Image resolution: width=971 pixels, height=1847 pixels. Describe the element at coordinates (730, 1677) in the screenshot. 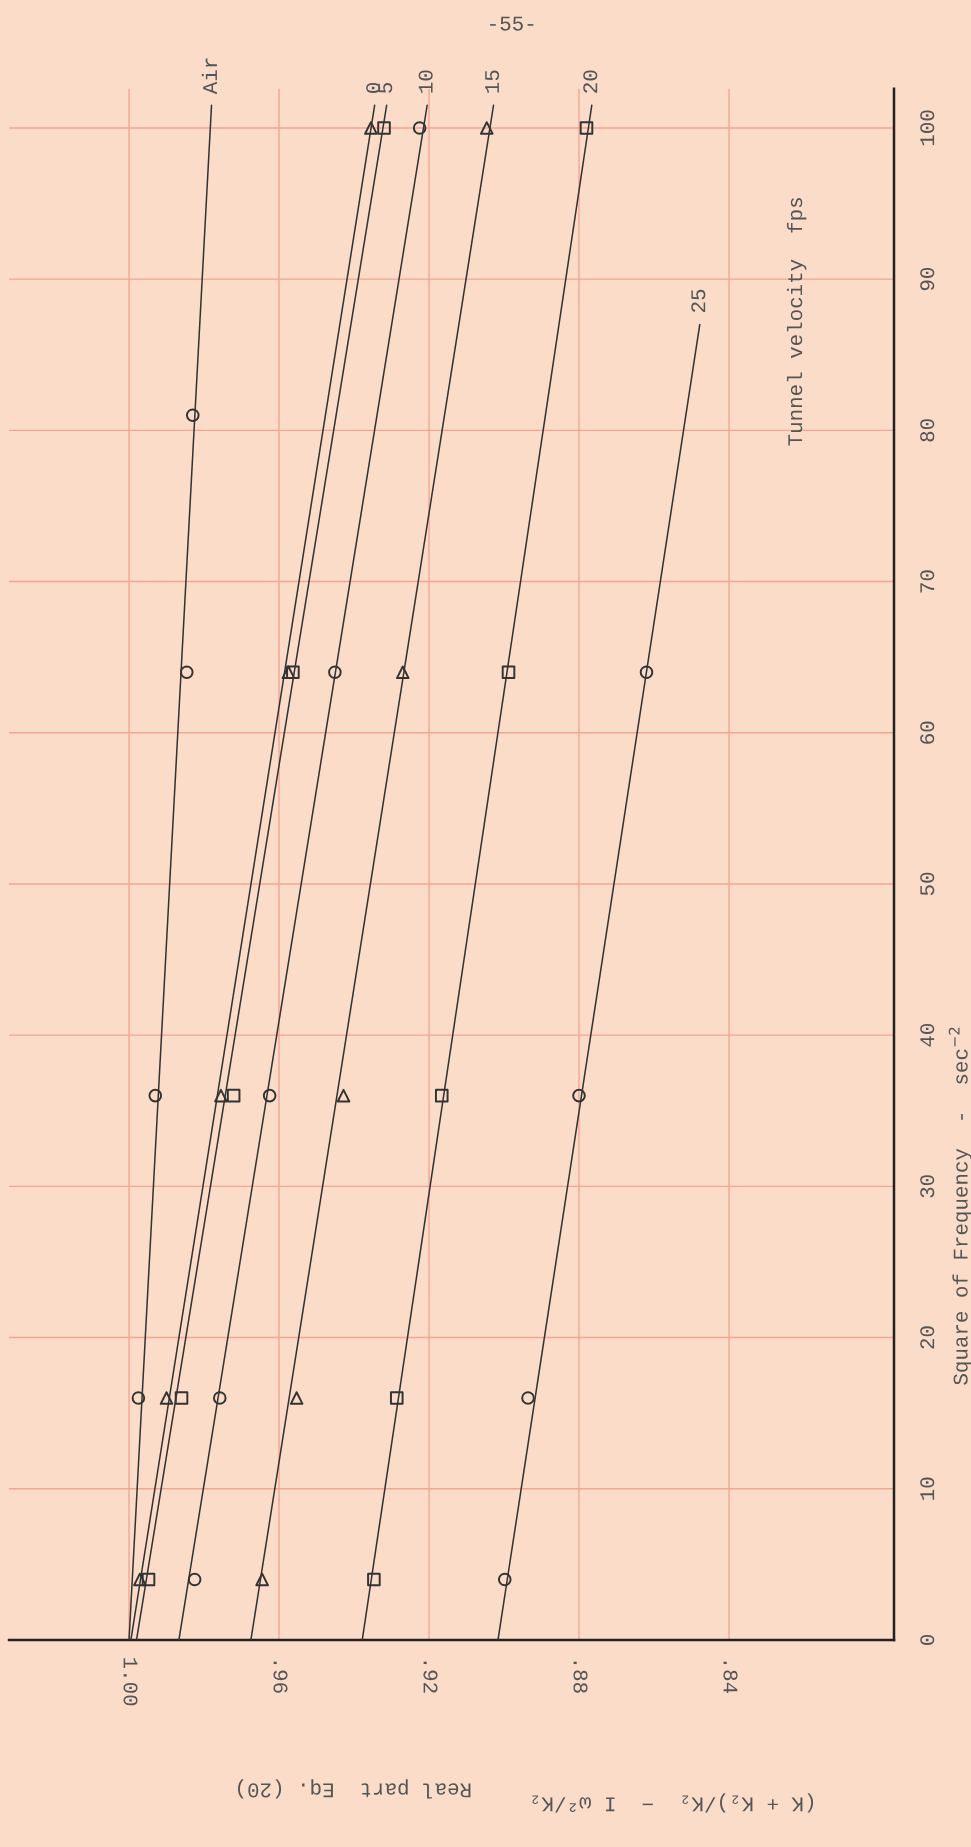

I see `x-tick-label: .84` at that location.